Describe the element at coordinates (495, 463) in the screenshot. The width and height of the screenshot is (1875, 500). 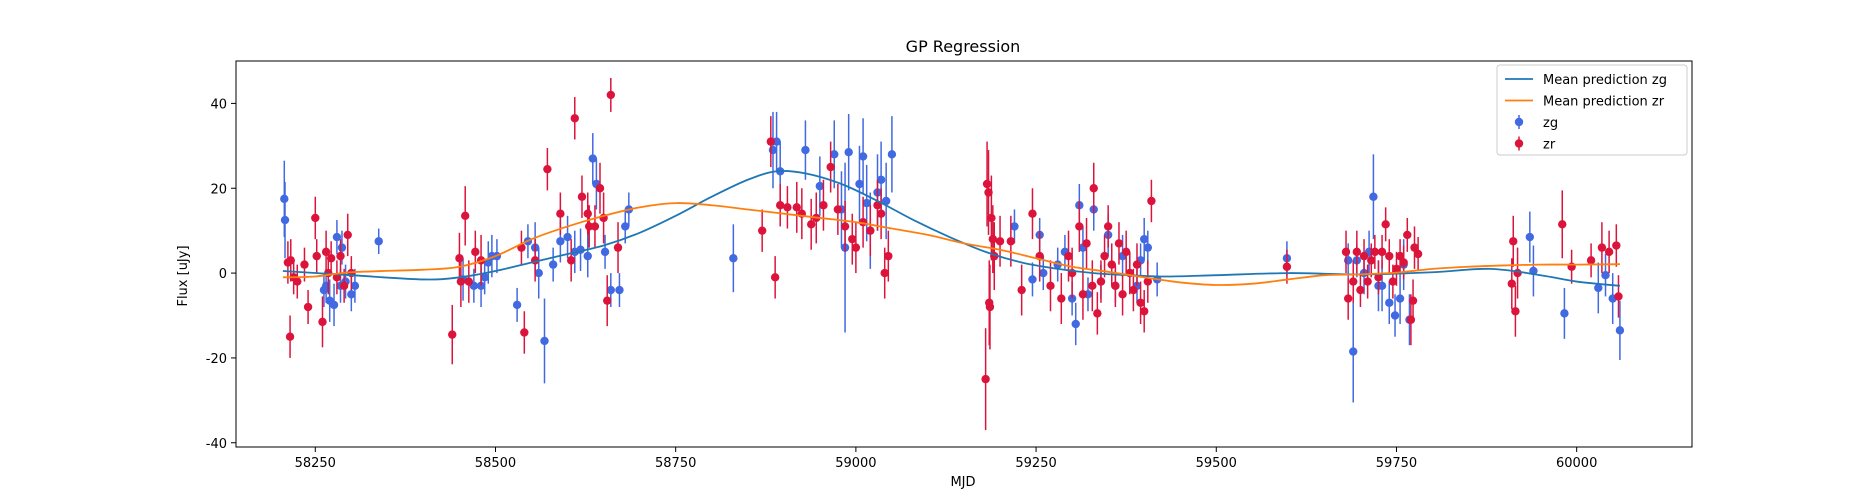
I see `x-tick-label: 58500` at that location.